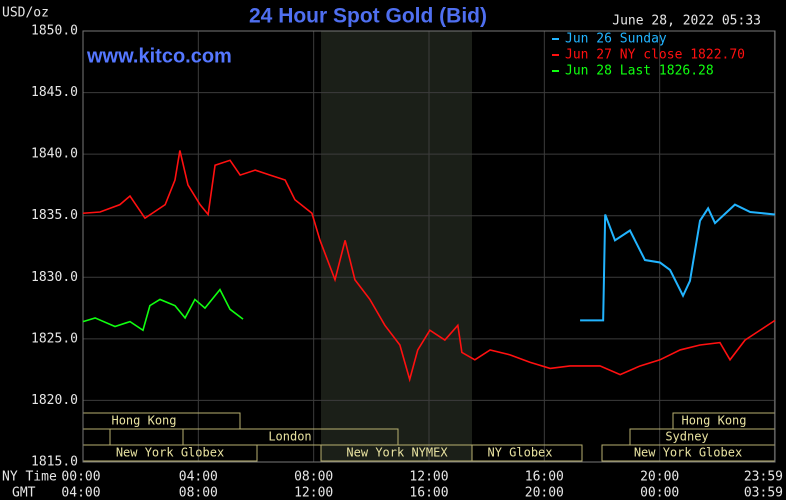 The height and width of the screenshot is (500, 786). What do you see at coordinates (25, 13) in the screenshot?
I see `y-axis-label: USD/oz` at bounding box center [25, 13].